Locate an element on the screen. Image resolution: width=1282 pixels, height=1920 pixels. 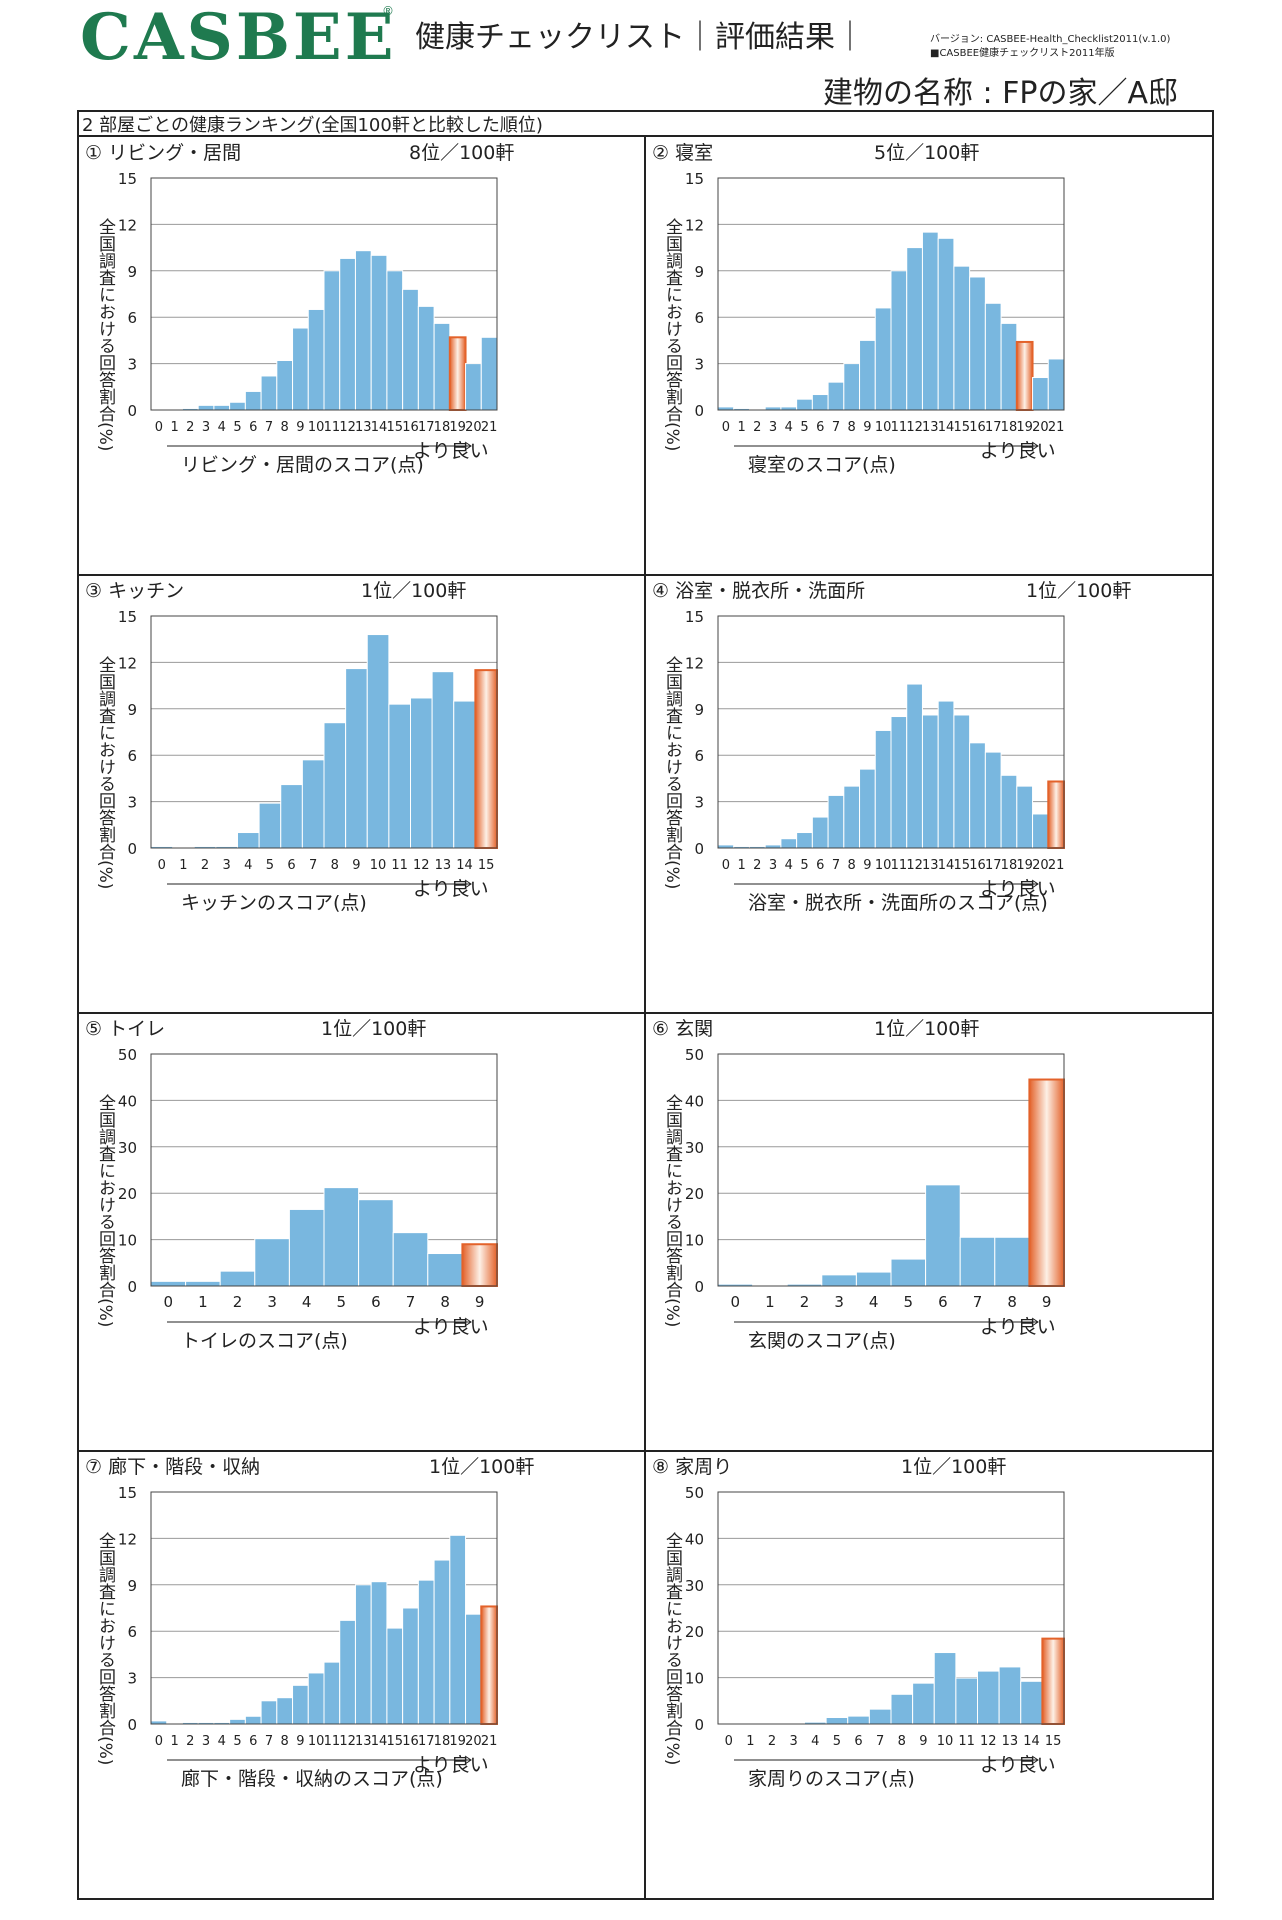
y-tick-label: 9 is located at coordinates (132, 272).